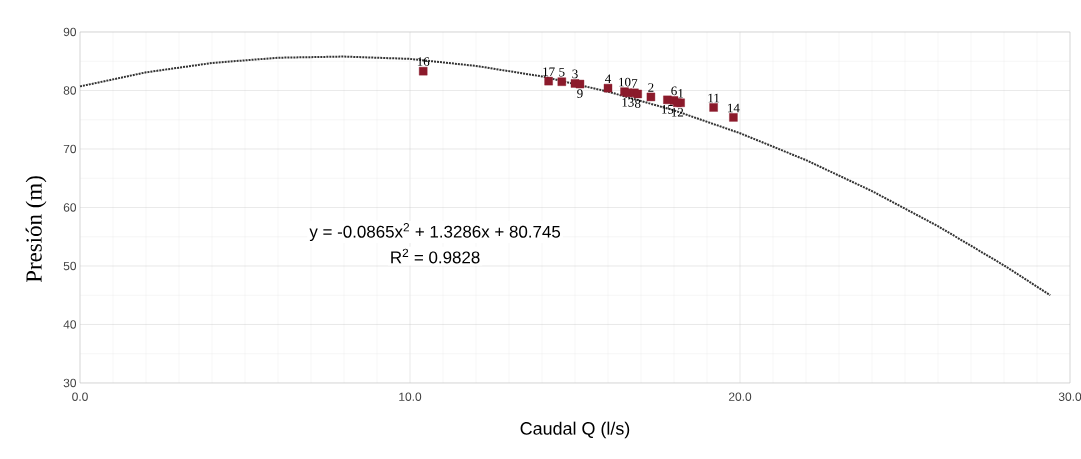  What do you see at coordinates (734, 108) in the screenshot?
I see `annotation: 14` at bounding box center [734, 108].